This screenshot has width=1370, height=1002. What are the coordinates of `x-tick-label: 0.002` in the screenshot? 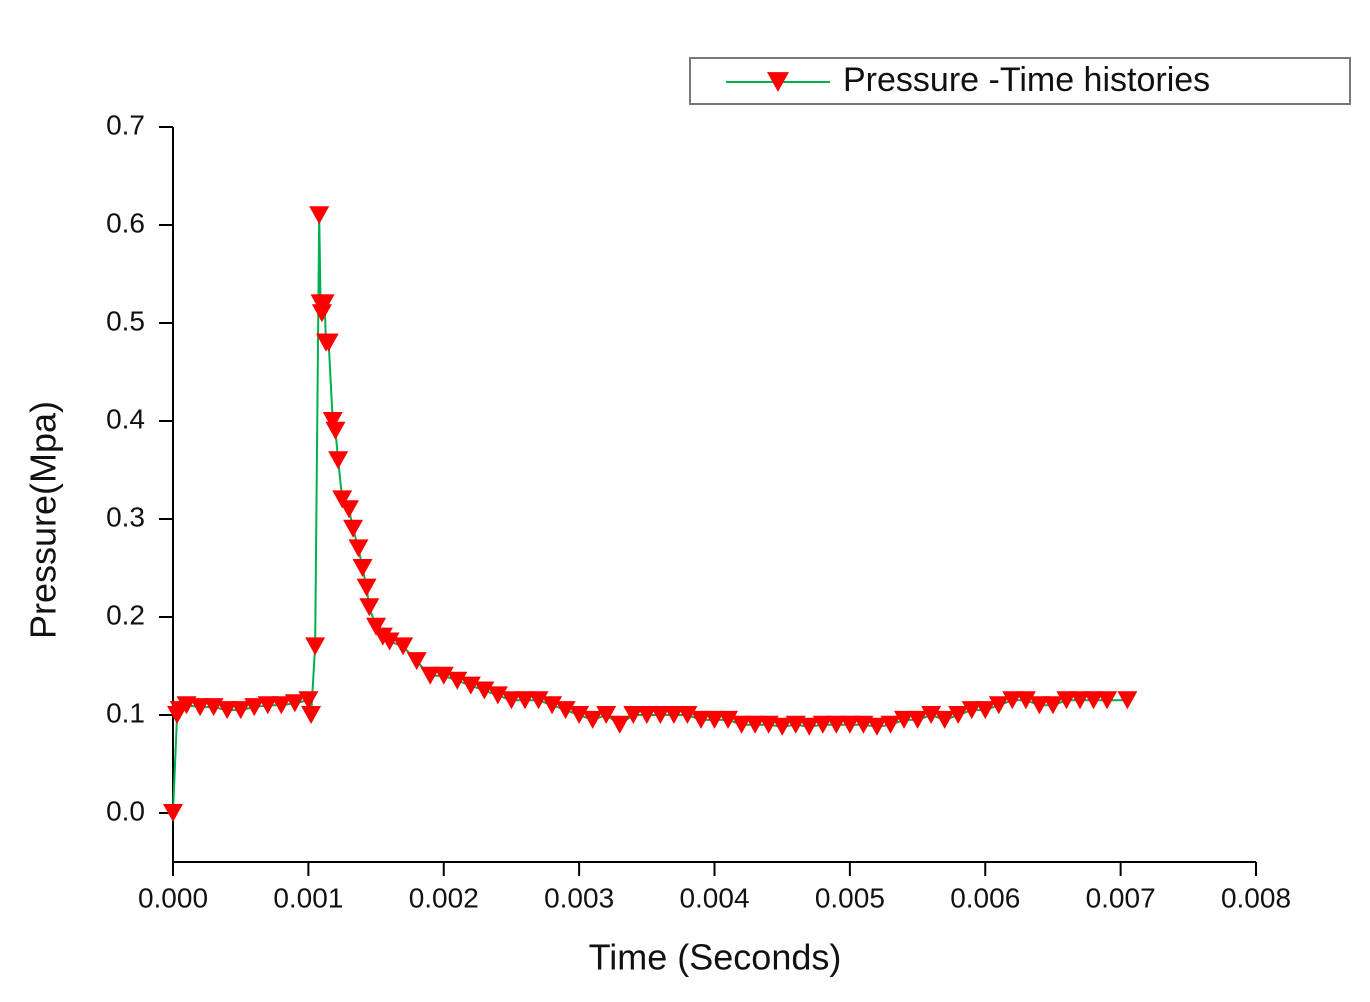 It's located at (444, 897).